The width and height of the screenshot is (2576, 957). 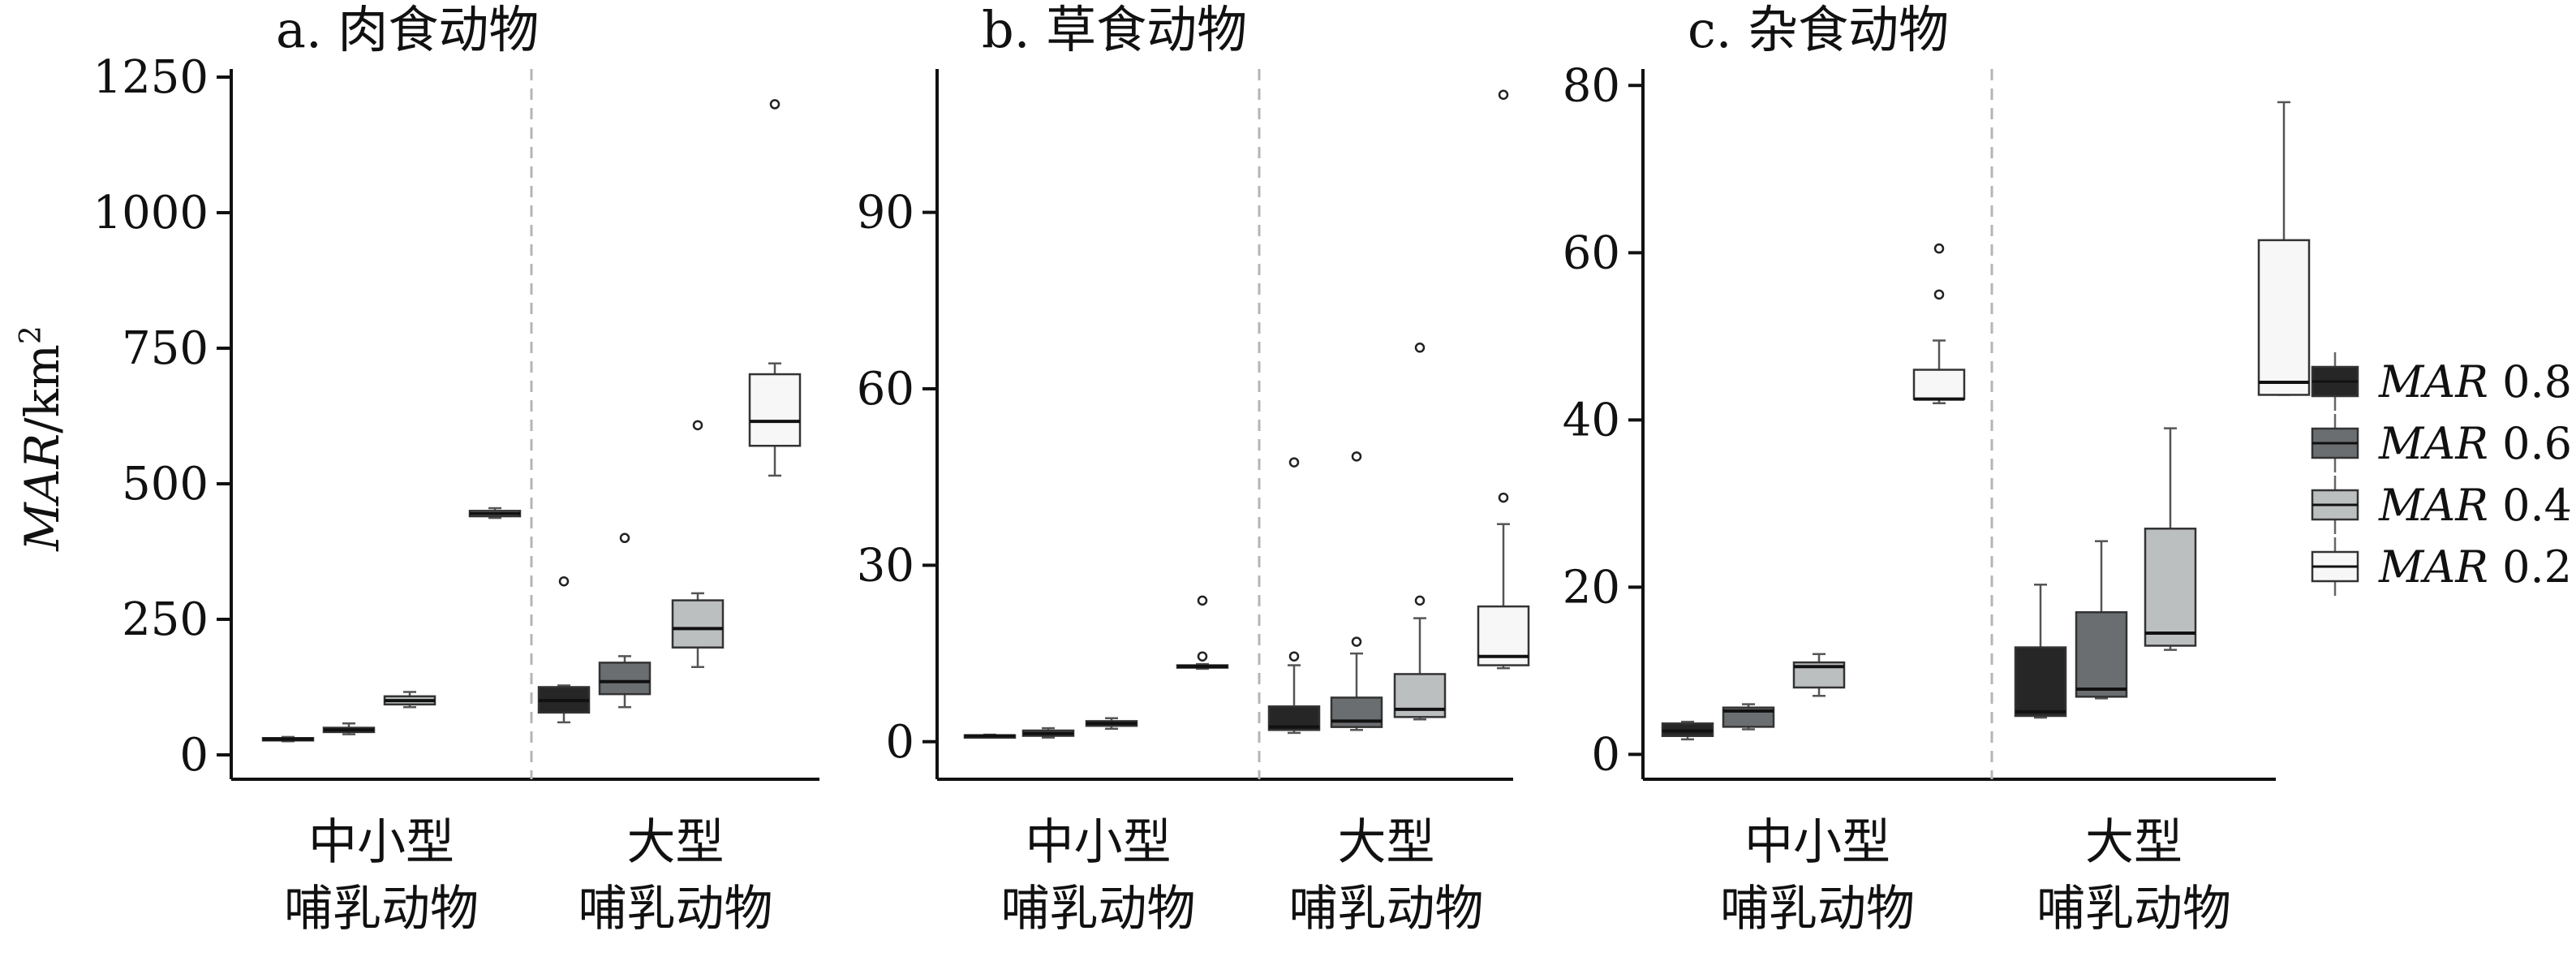 What do you see at coordinates (2475, 506) in the screenshot?
I see `legend-label: MAR 0.4` at bounding box center [2475, 506].